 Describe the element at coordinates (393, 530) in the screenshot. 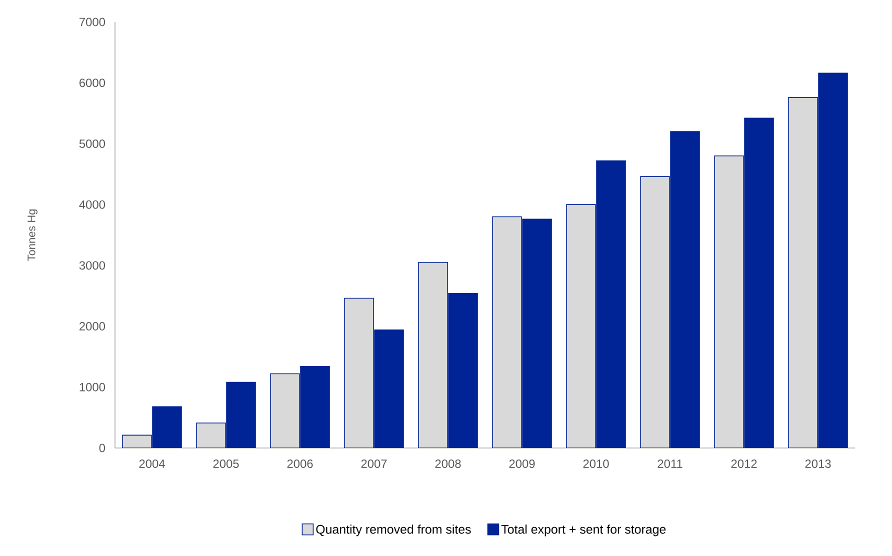

I see `legend-label: Quantity removed from sites` at that location.